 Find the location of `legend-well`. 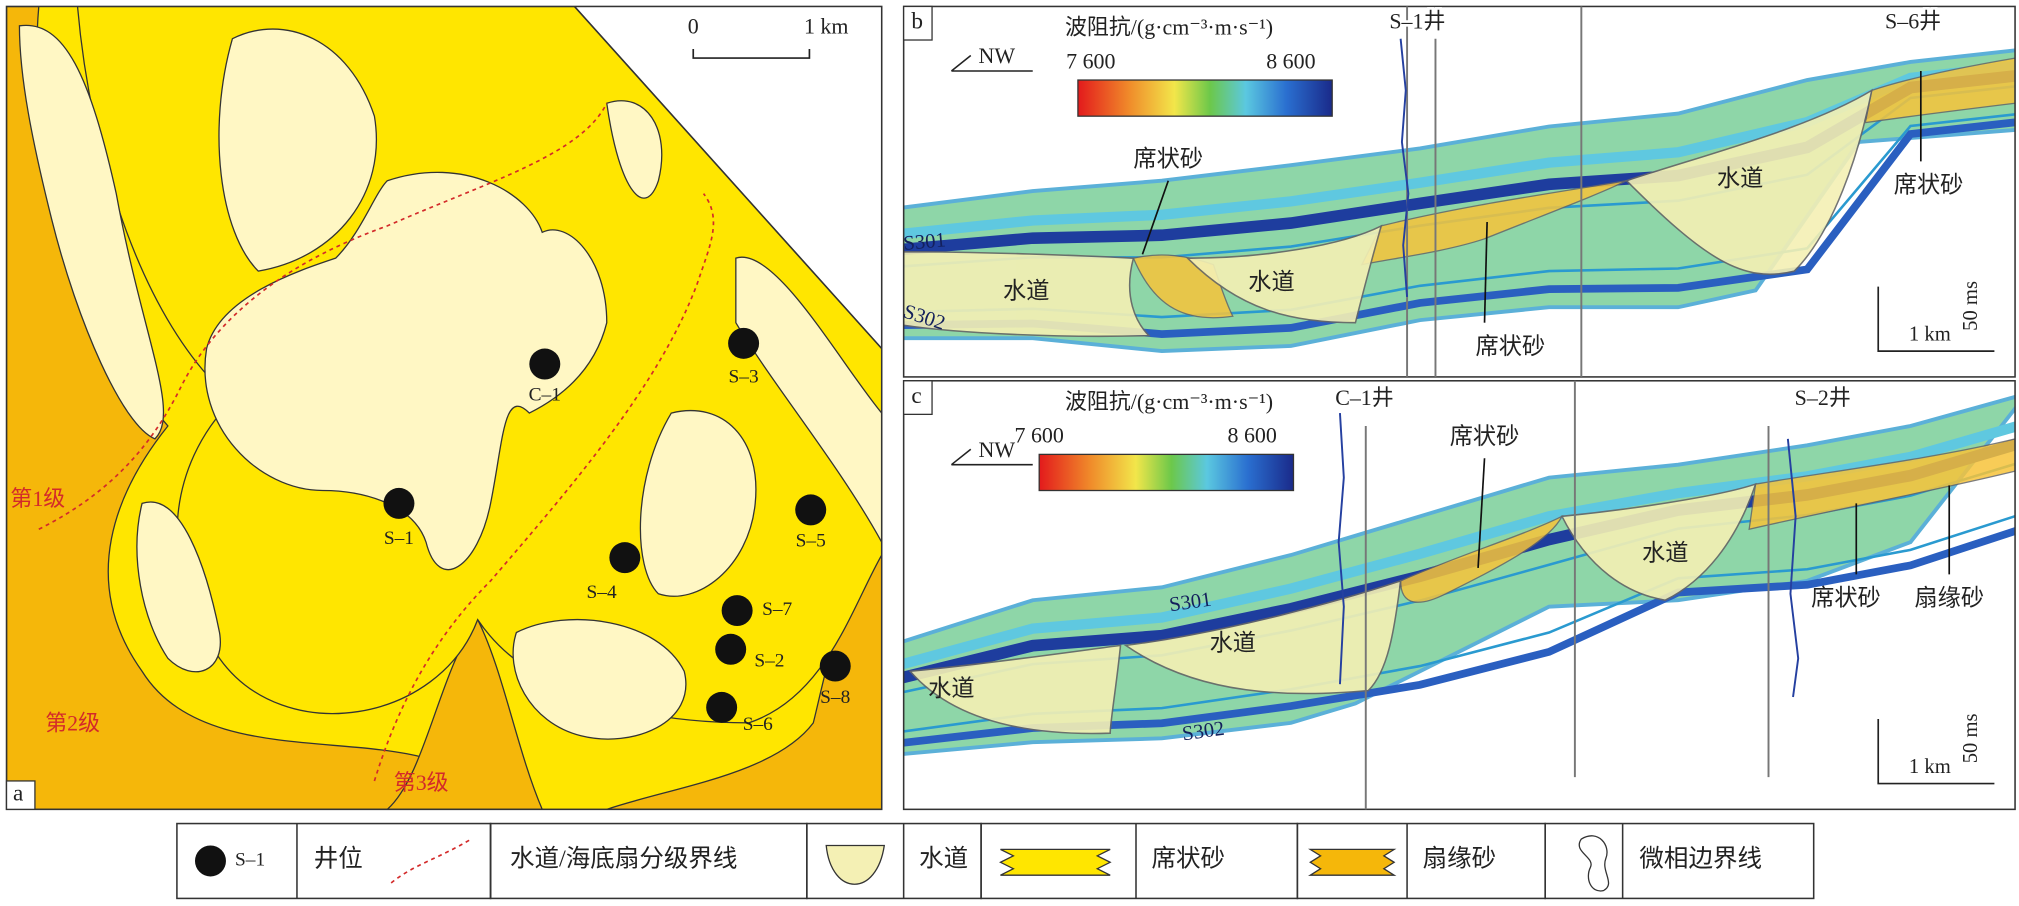

legend-well is located at coordinates (210, 861).